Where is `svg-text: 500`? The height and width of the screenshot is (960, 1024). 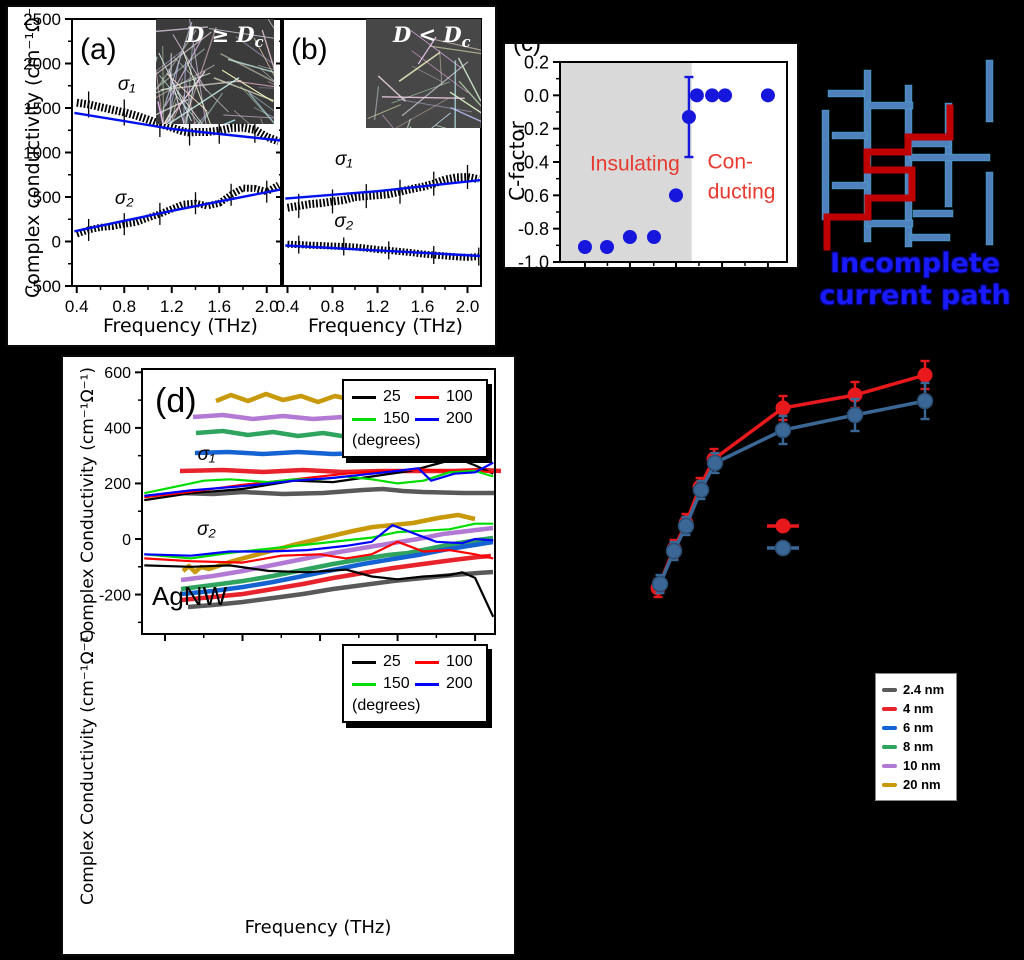 svg-text: 500 is located at coordinates (47, 197).